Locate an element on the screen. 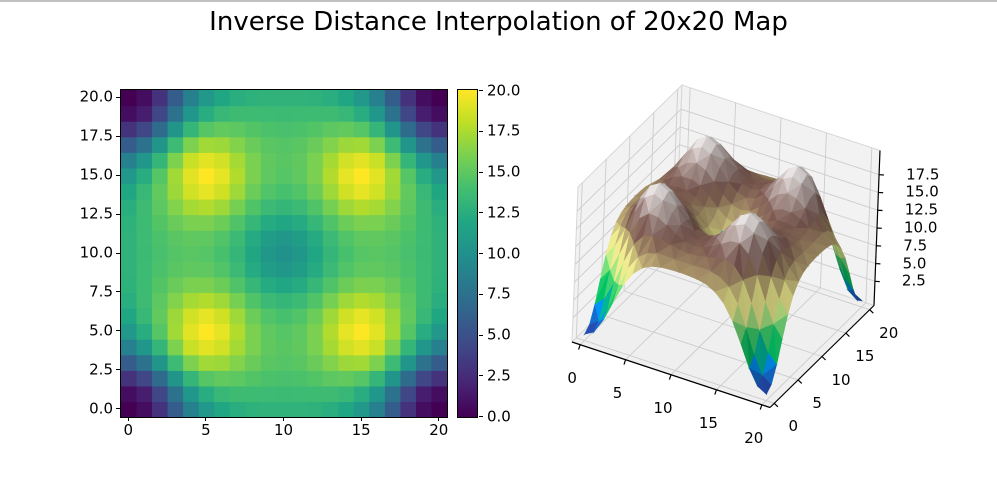  heatmap-y-tick-label: 20.0 is located at coordinates (96, 96).